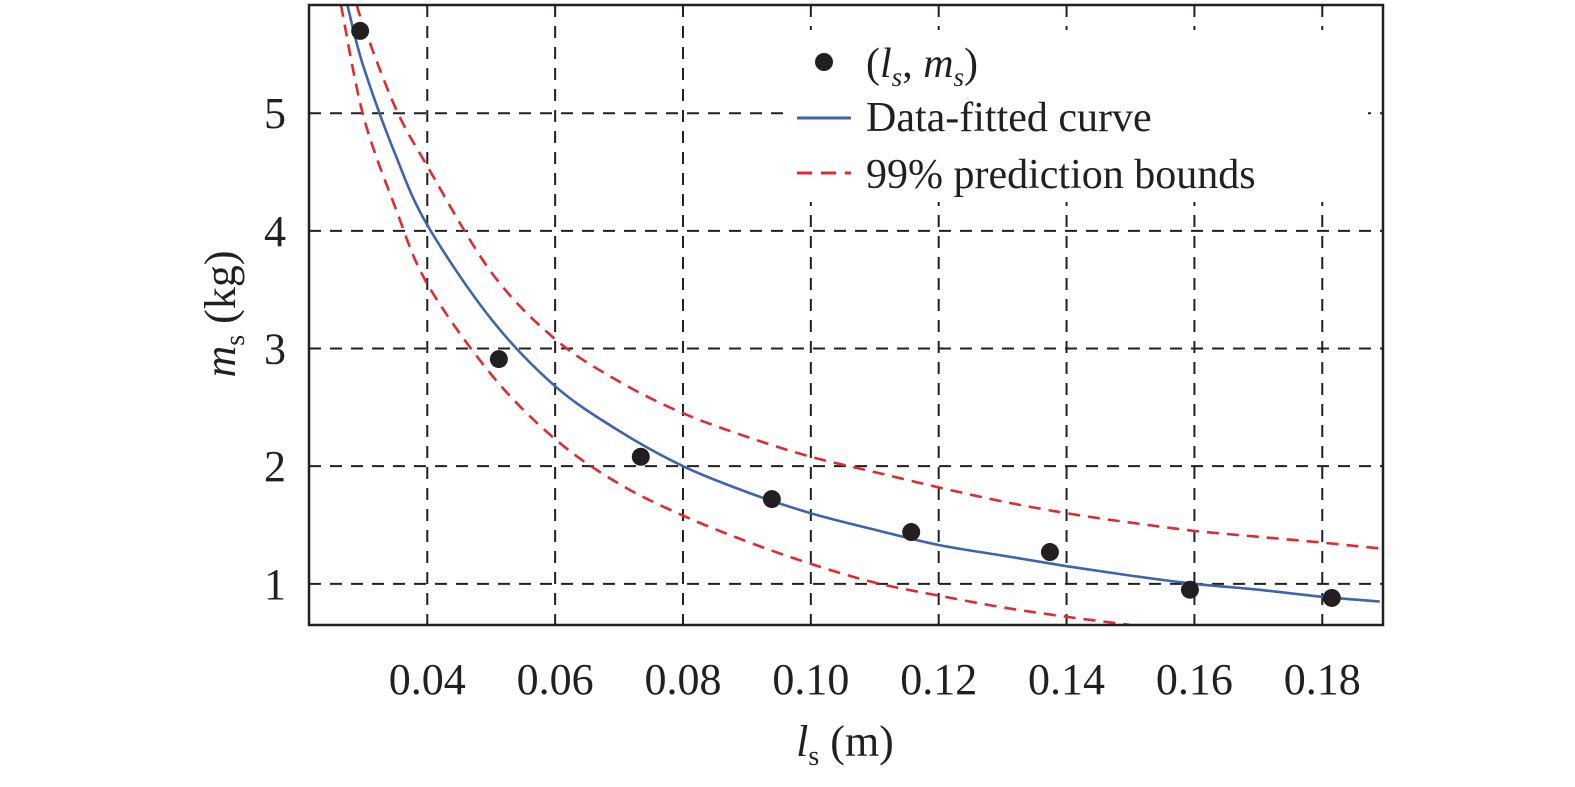 This screenshot has height=787, width=1575. I want to click on x-tick-label: 0.10, so click(810, 679).